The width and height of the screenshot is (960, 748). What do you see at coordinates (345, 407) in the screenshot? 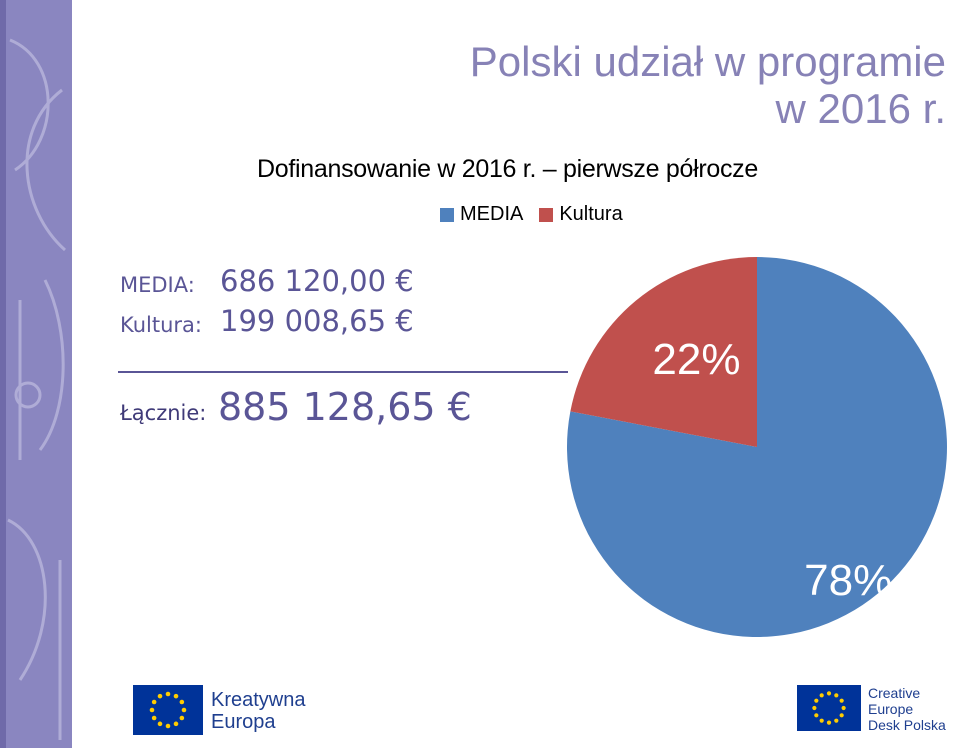
I see `total-amount: 885 128,65 €` at bounding box center [345, 407].